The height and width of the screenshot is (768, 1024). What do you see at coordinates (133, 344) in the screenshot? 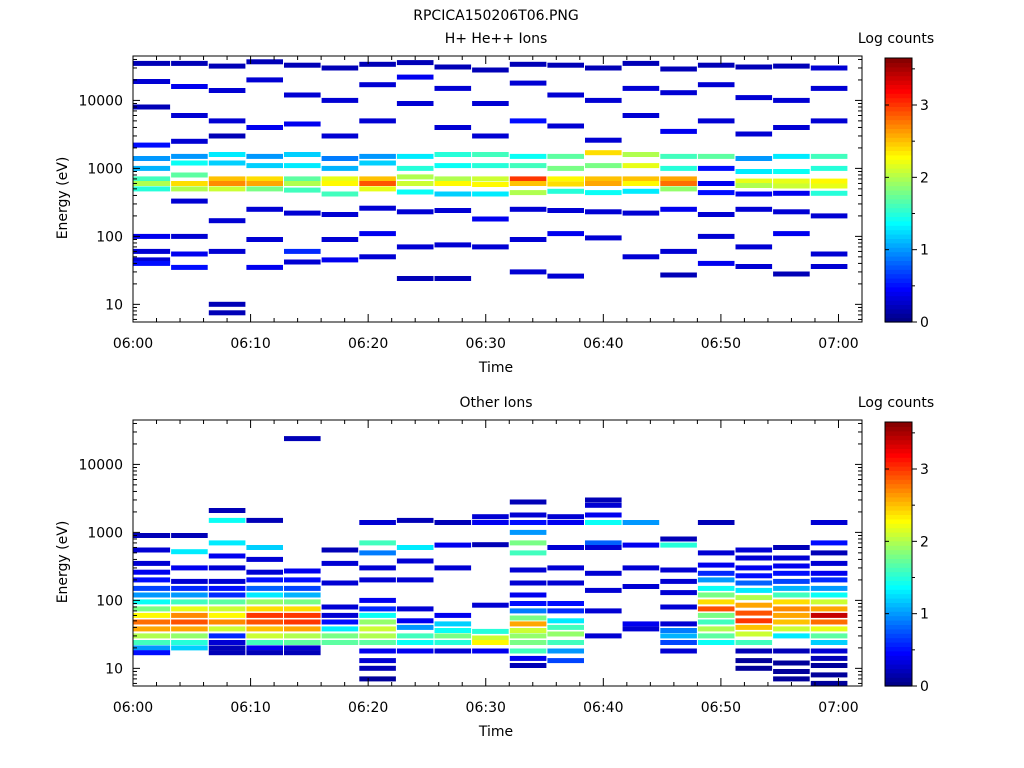
I see `x-tick-label: 06:00` at bounding box center [133, 344].